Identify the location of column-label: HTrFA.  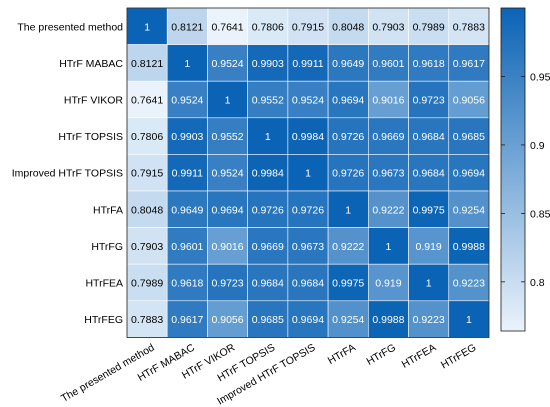
(342, 354).